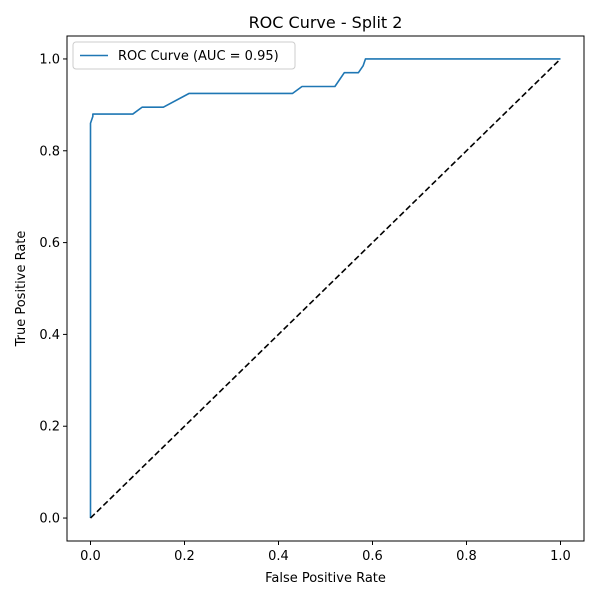 The image size is (600, 600). Describe the element at coordinates (49, 243) in the screenshot. I see `y-tick-label: 0.6` at that location.